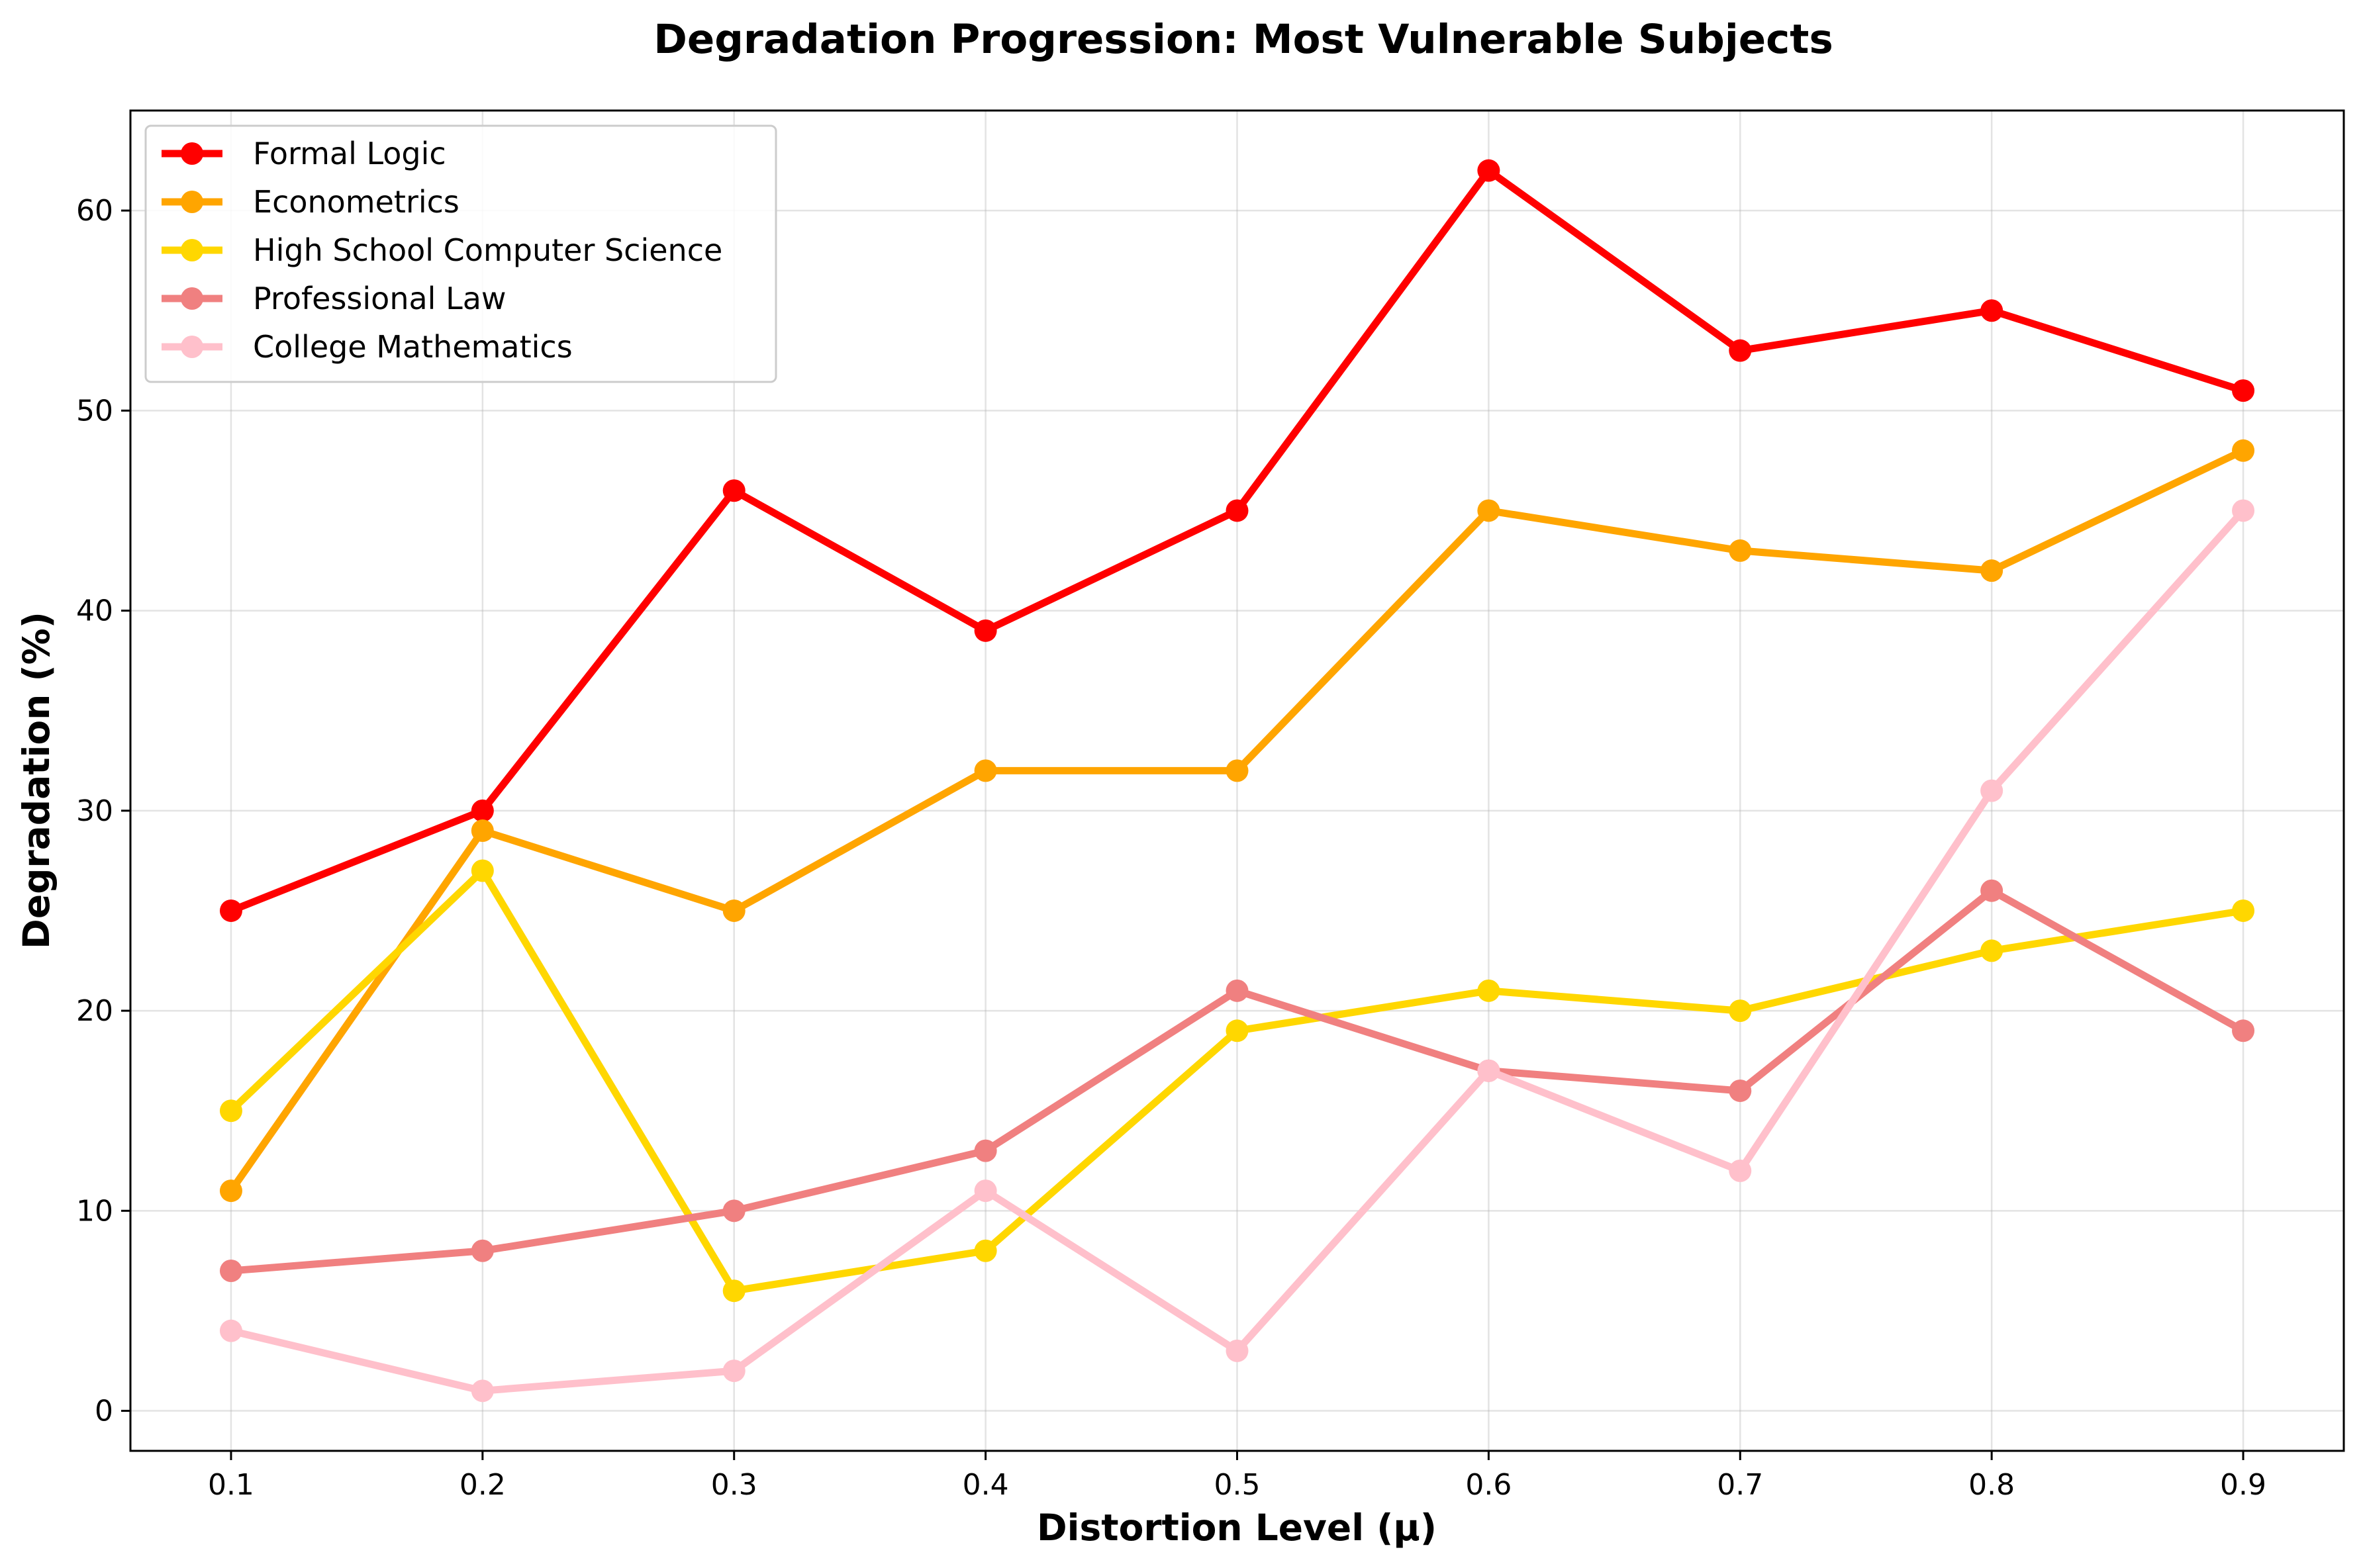  Describe the element at coordinates (487, 250) in the screenshot. I see `legend-label: High School Computer Science` at that location.